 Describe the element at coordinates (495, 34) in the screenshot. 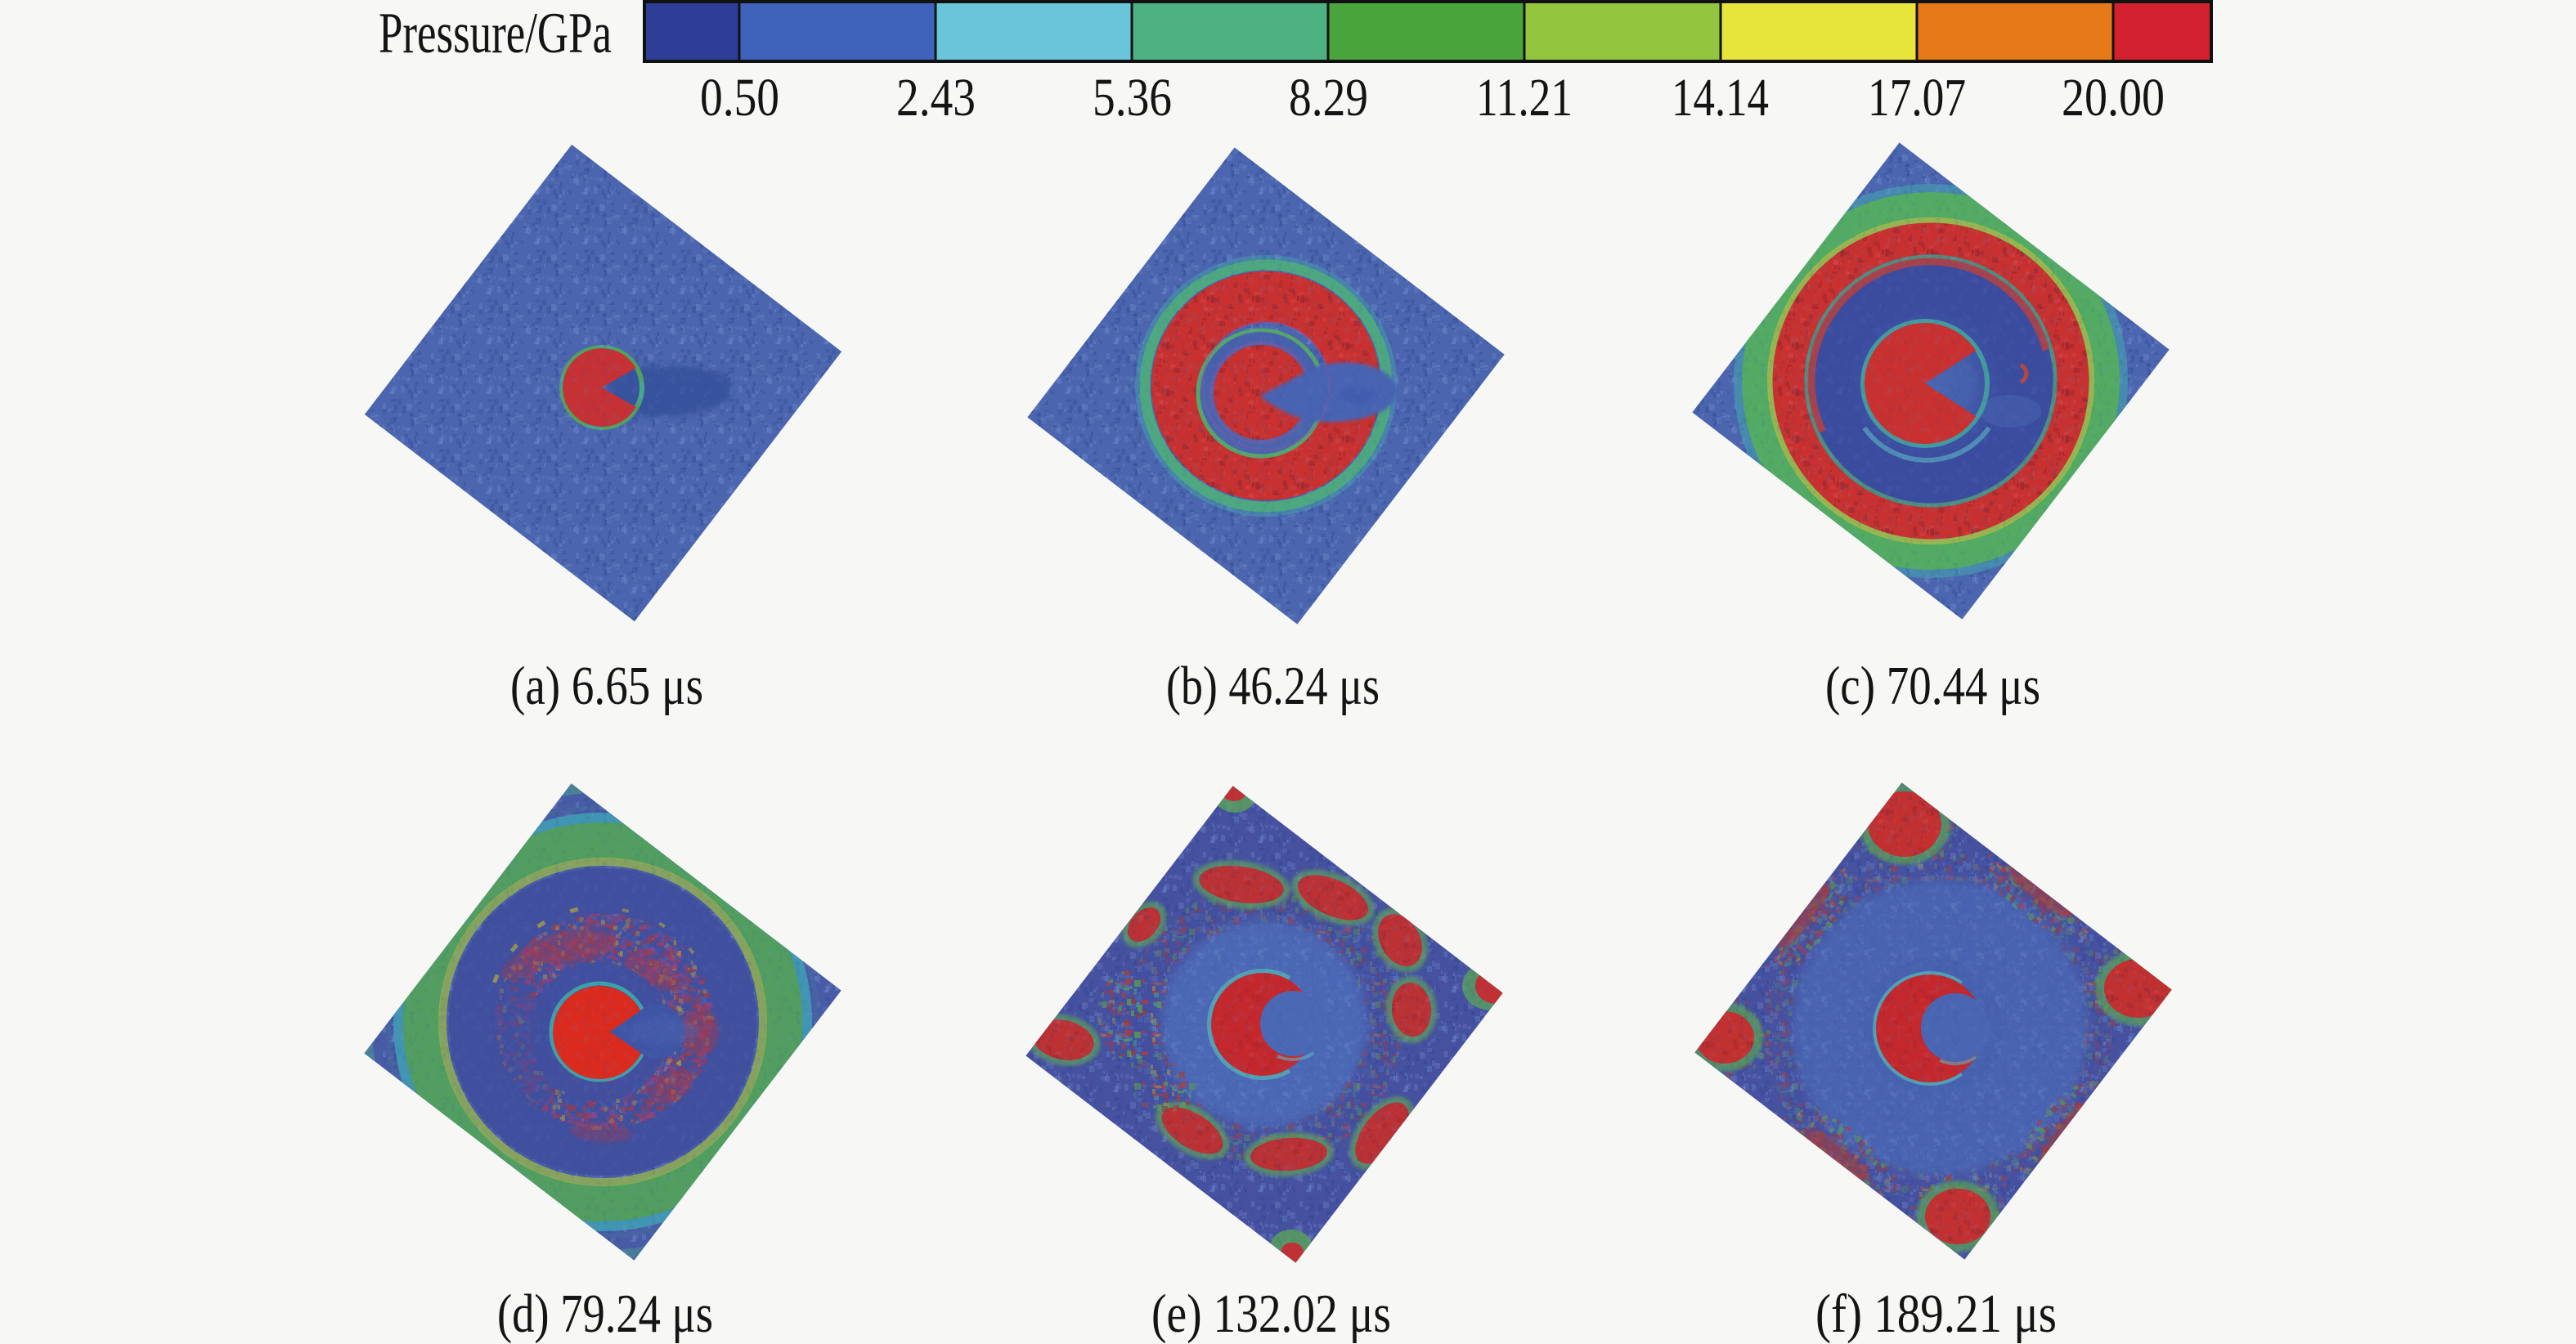

I see `svg-text: Pressure/GPa` at that location.